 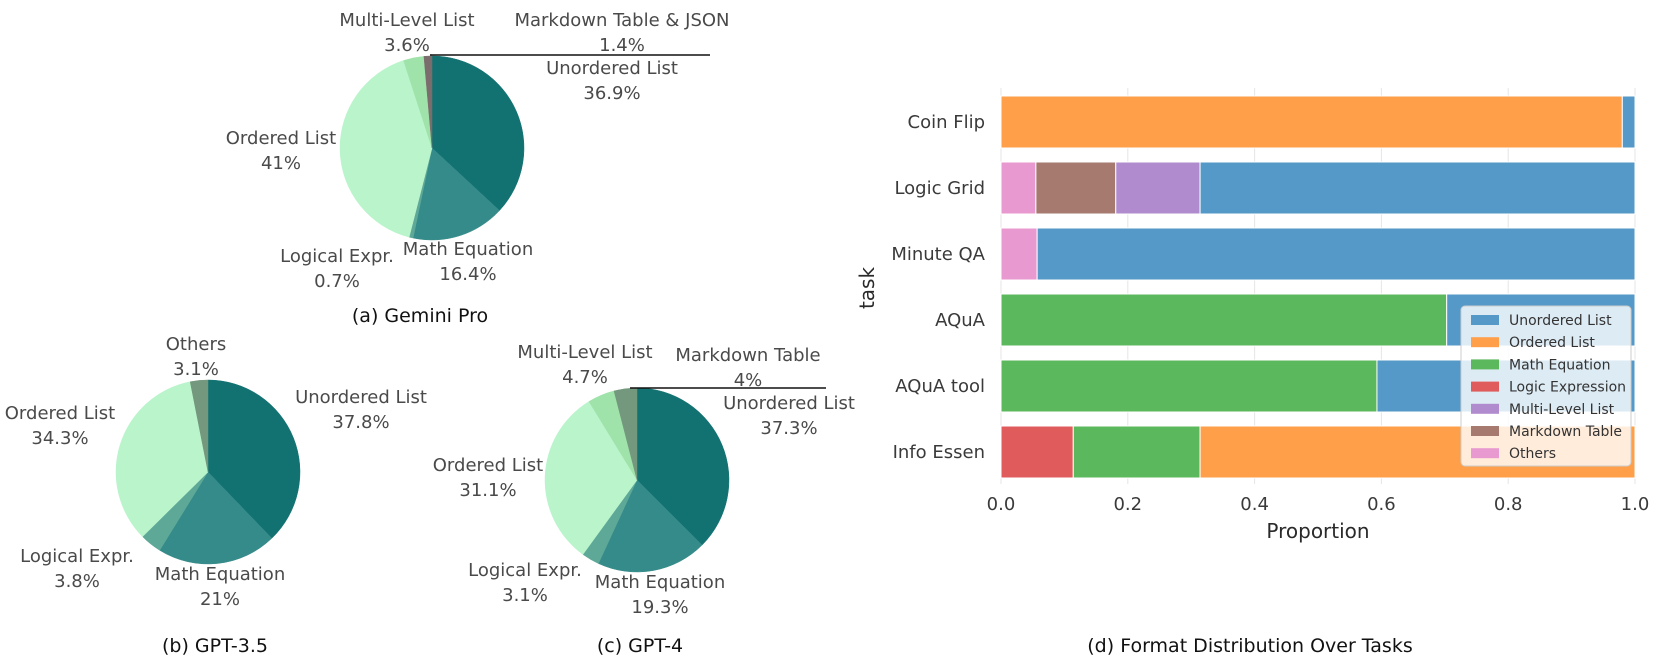 I want to click on bar-segment-coin-flip-unordered-list, so click(x=1628, y=122).